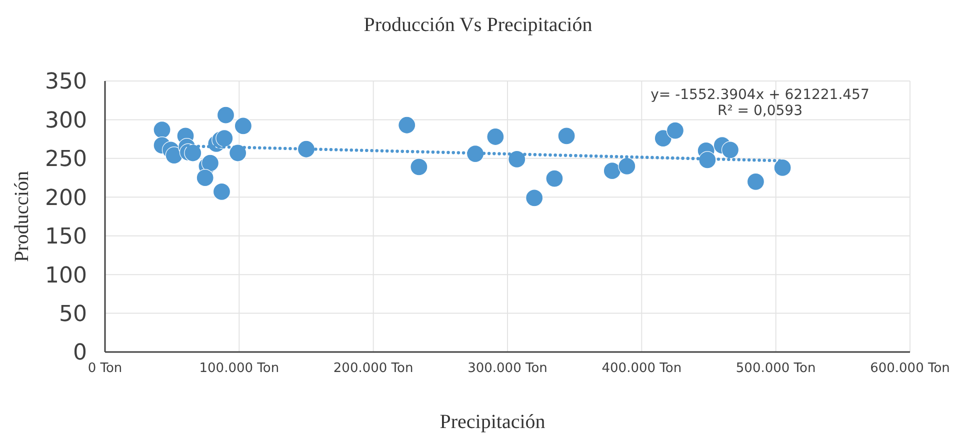 The width and height of the screenshot is (956, 433). I want to click on y-tick-label: 350, so click(66, 82).